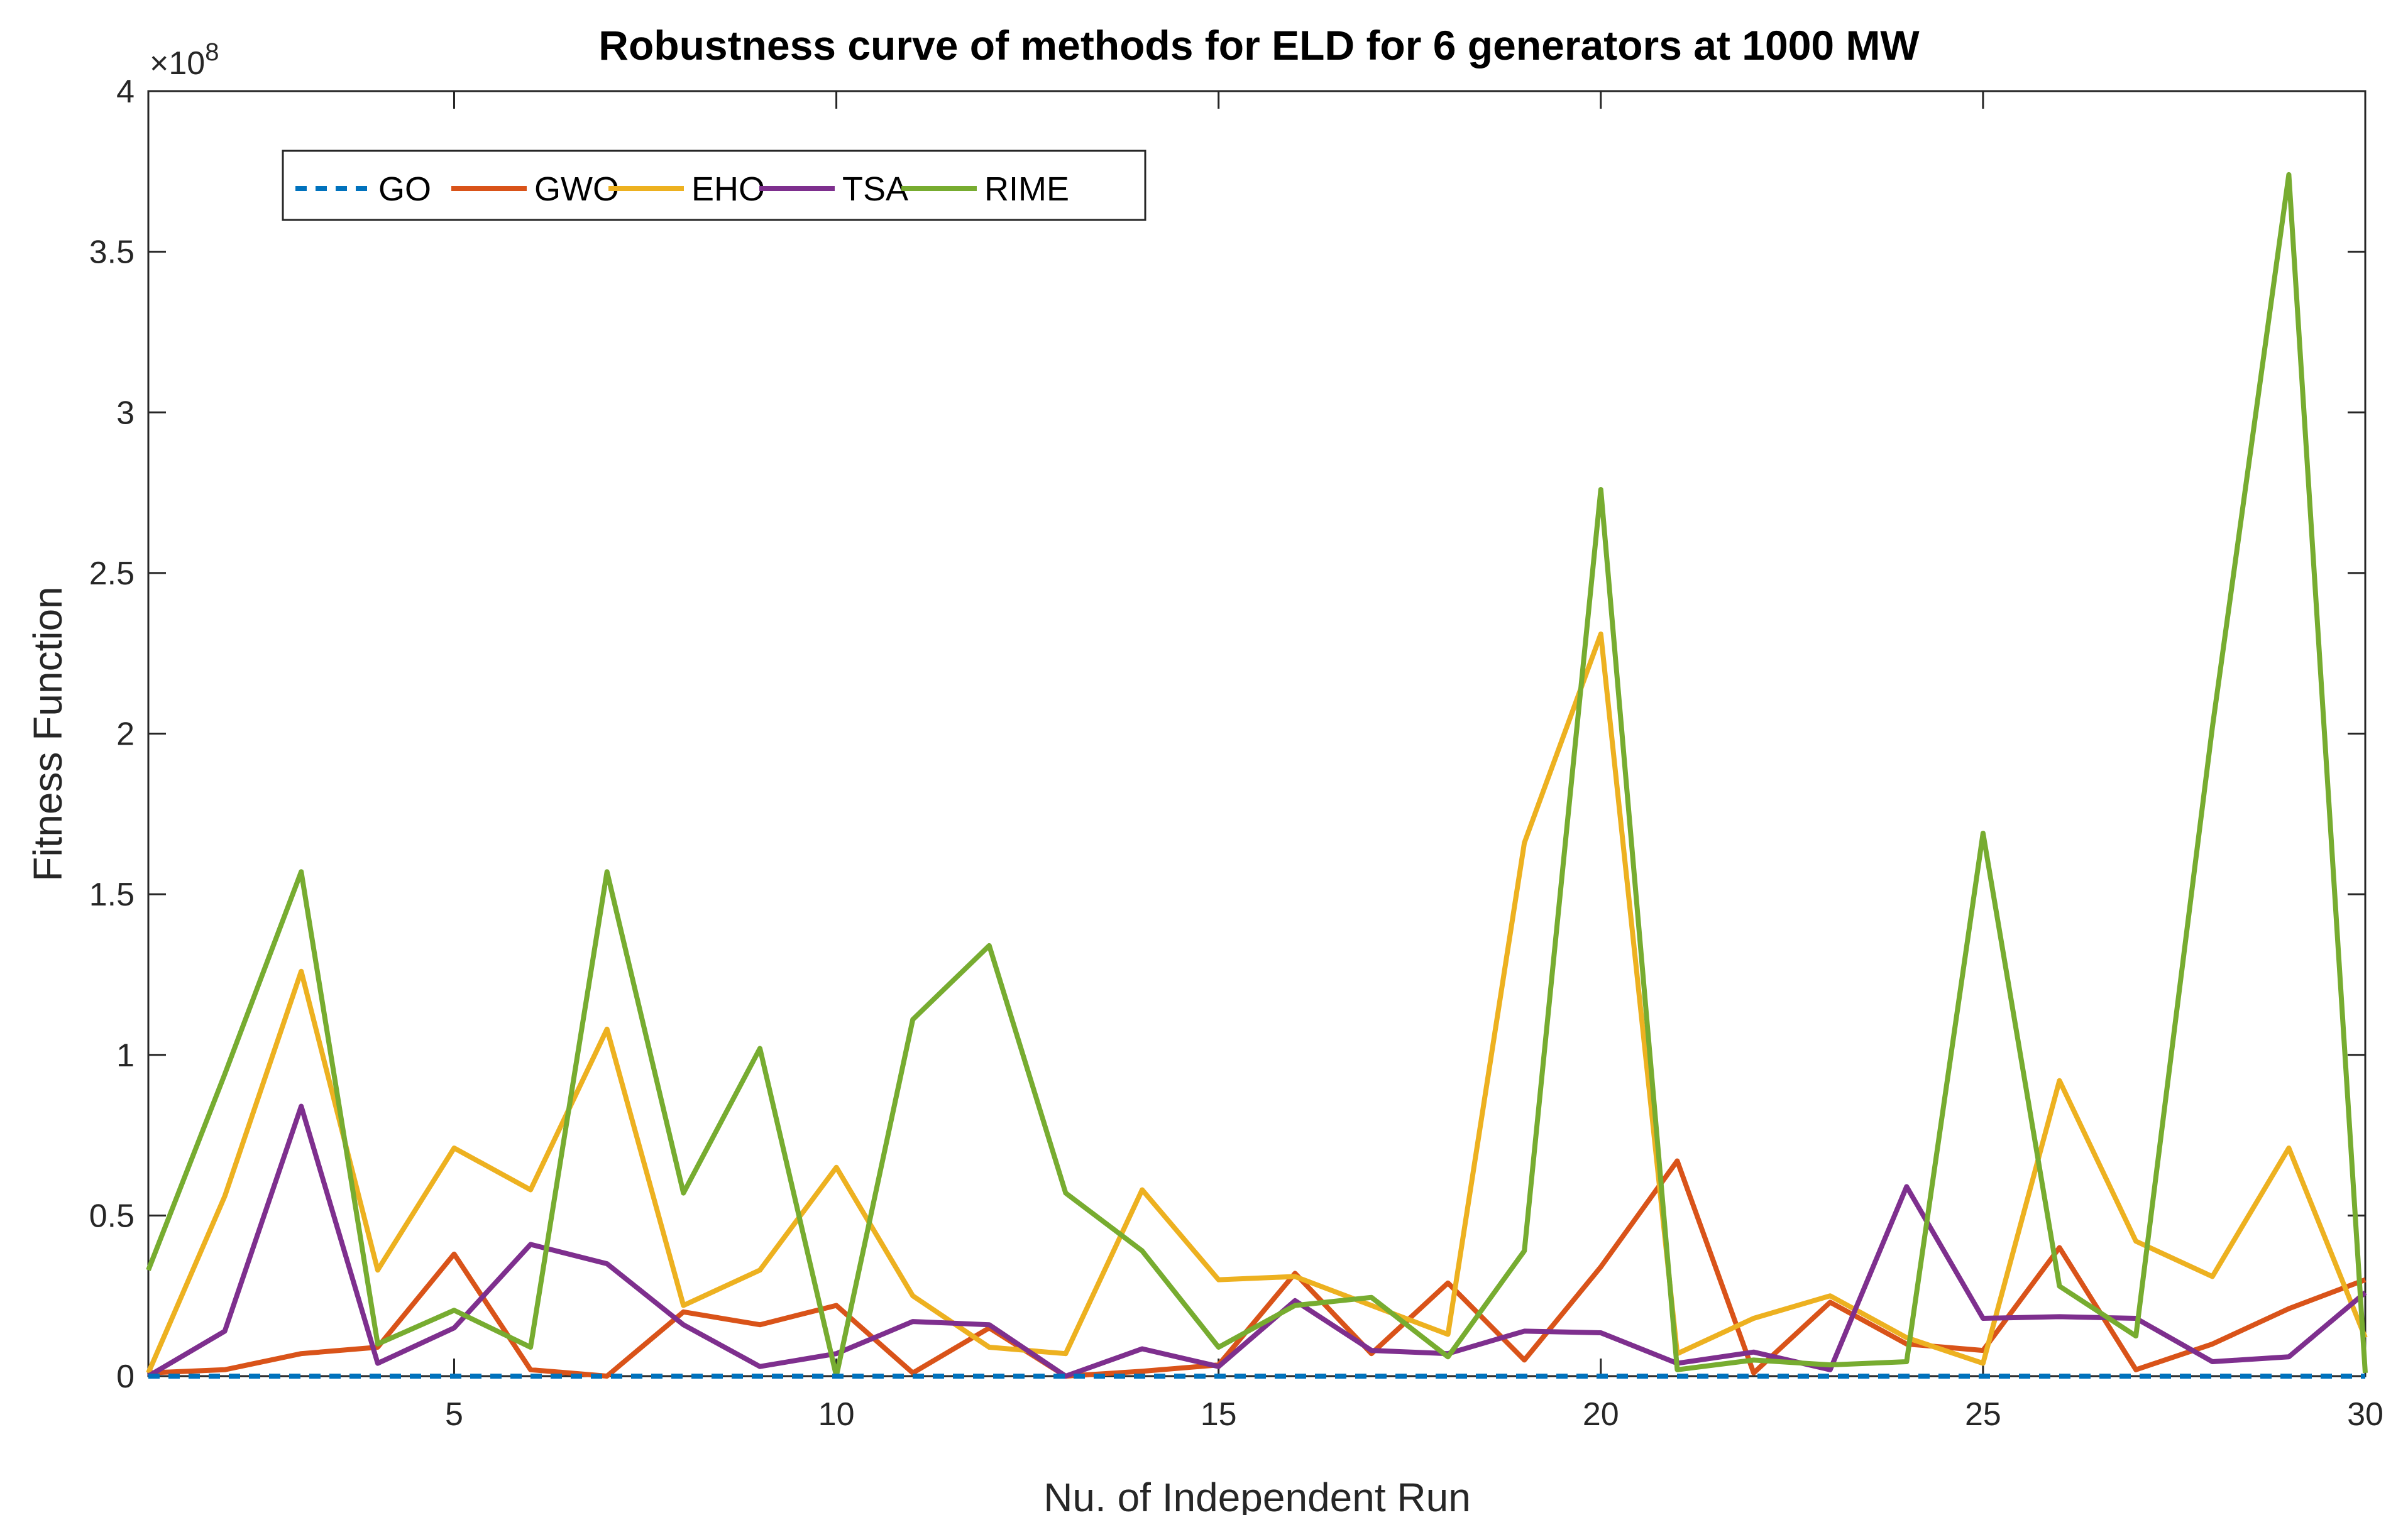 The height and width of the screenshot is (1515, 2408). What do you see at coordinates (125, 92) in the screenshot?
I see `y-tick-label: 4` at bounding box center [125, 92].